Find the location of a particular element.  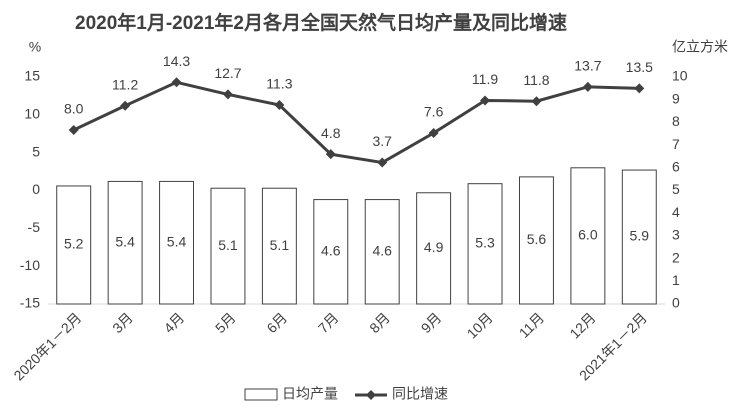

line-value-label: 12.7 is located at coordinates (227, 73).